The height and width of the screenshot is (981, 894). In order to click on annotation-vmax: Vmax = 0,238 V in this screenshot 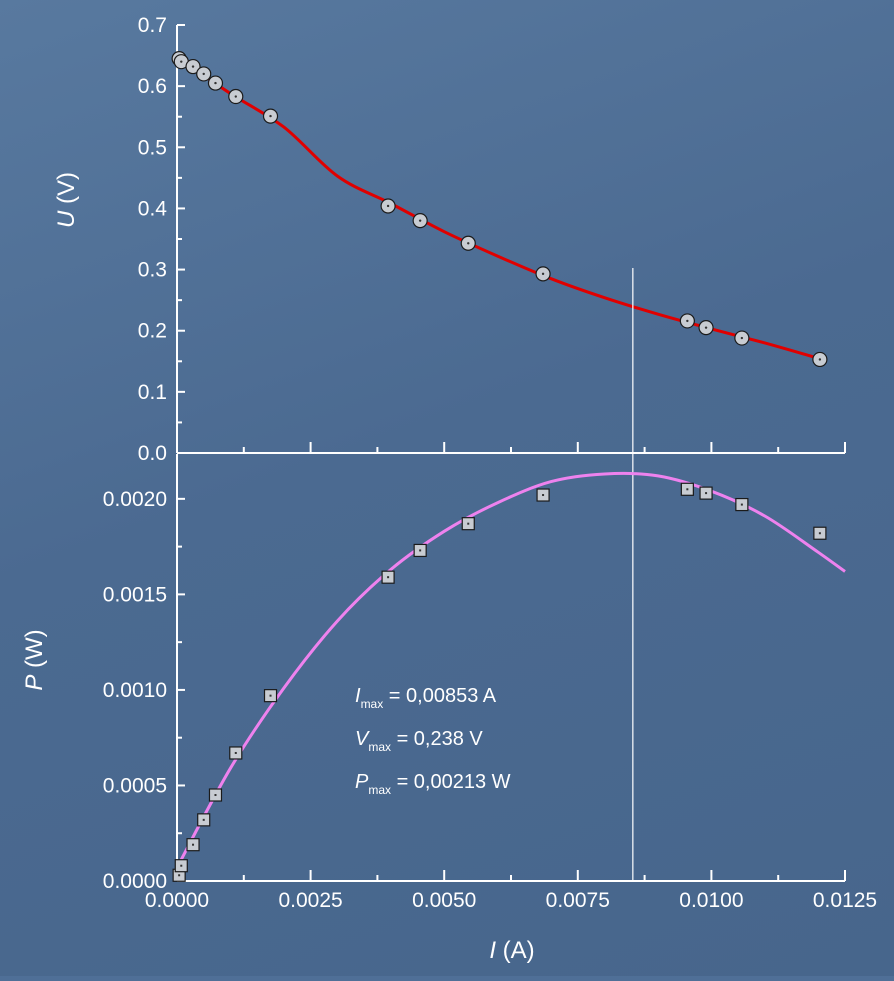, I will do `click(419, 741)`.